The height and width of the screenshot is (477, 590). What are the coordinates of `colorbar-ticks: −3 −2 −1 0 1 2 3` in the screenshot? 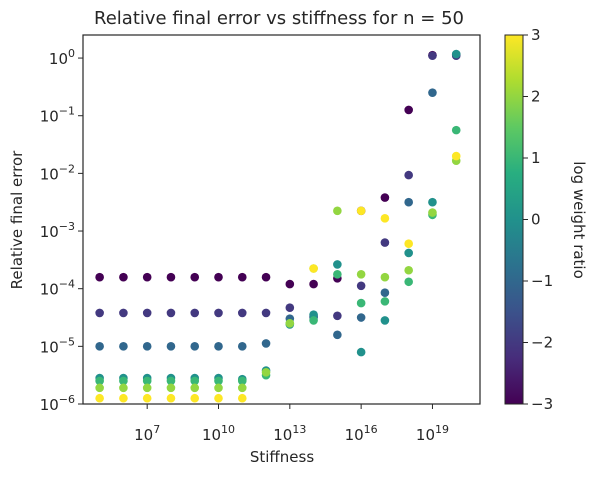 It's located at (538, 219).